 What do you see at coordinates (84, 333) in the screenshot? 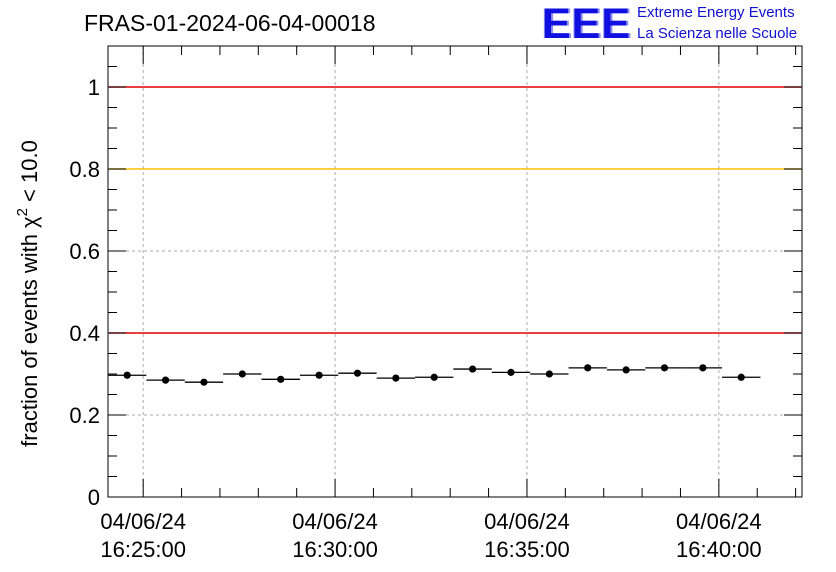
I see `y-tick-label: 0.4` at bounding box center [84, 333].